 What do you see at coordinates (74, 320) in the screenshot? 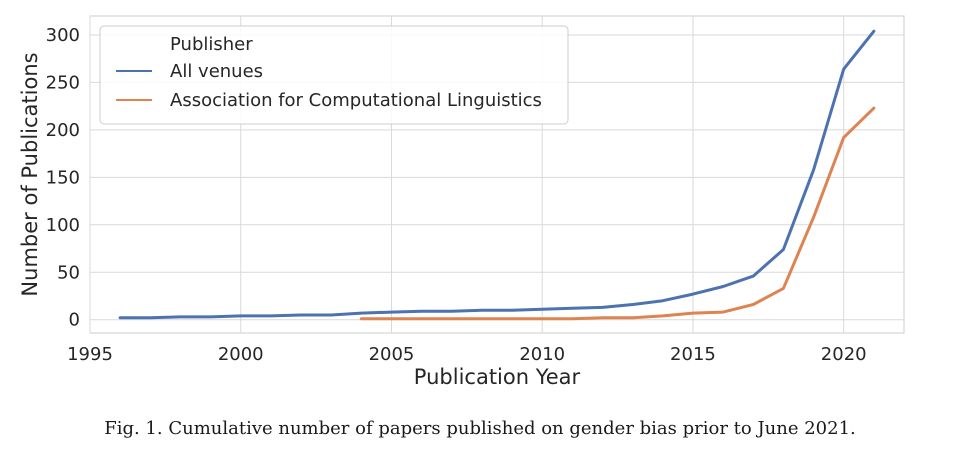
I see `y-tick-label: 0` at bounding box center [74, 320].